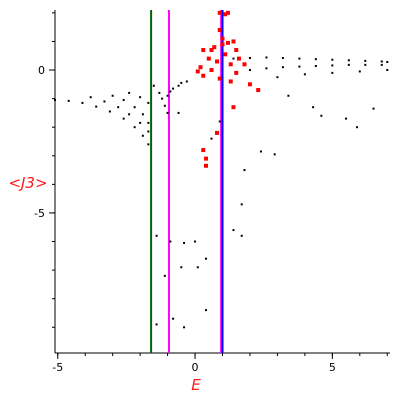 This screenshot has width=400, height=400. What do you see at coordinates (41, 70) in the screenshot?
I see `y-tick-label: 0` at bounding box center [41, 70].